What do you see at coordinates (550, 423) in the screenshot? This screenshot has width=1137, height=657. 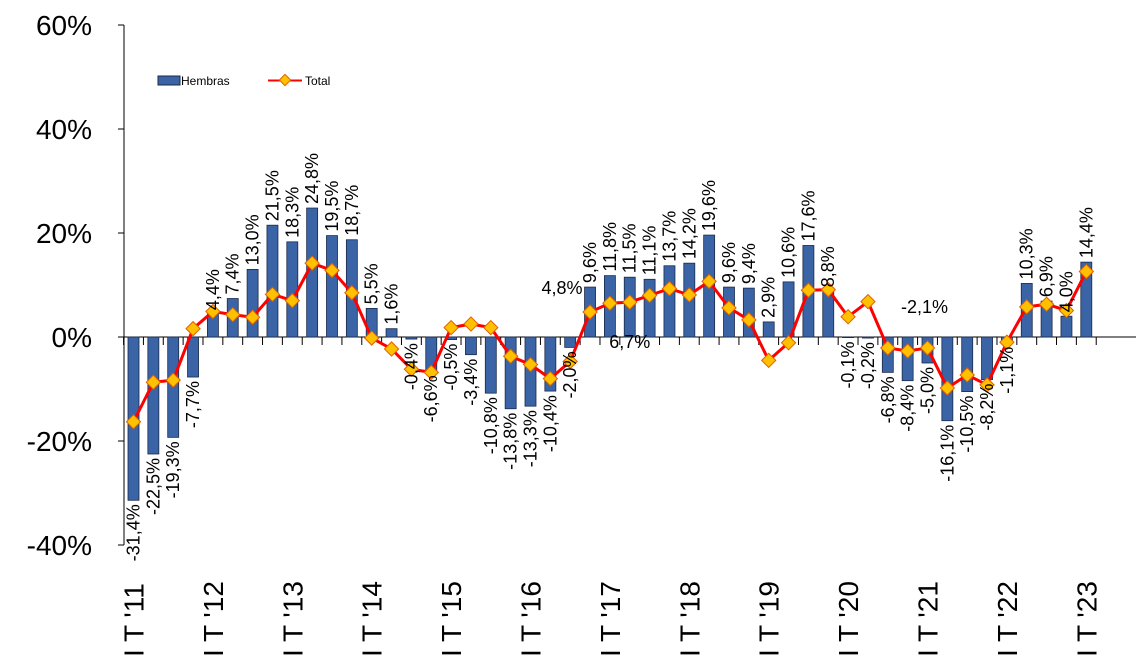 I see `bar-data-label: -10,4%` at bounding box center [550, 423].